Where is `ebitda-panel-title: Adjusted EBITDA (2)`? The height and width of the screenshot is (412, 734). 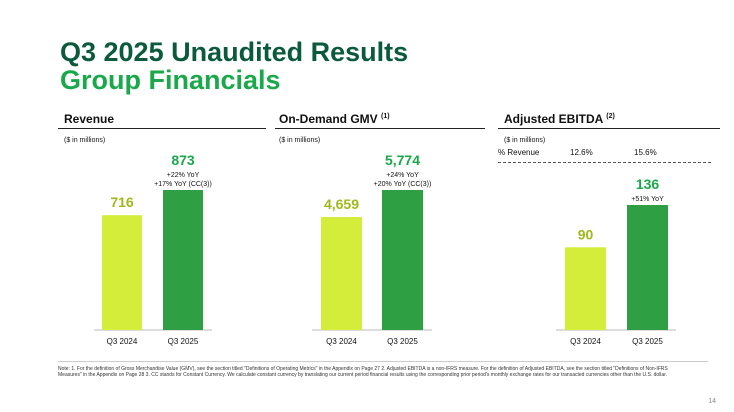 ebitda-panel-title: Adjusted EBITDA (2) is located at coordinates (559, 119).